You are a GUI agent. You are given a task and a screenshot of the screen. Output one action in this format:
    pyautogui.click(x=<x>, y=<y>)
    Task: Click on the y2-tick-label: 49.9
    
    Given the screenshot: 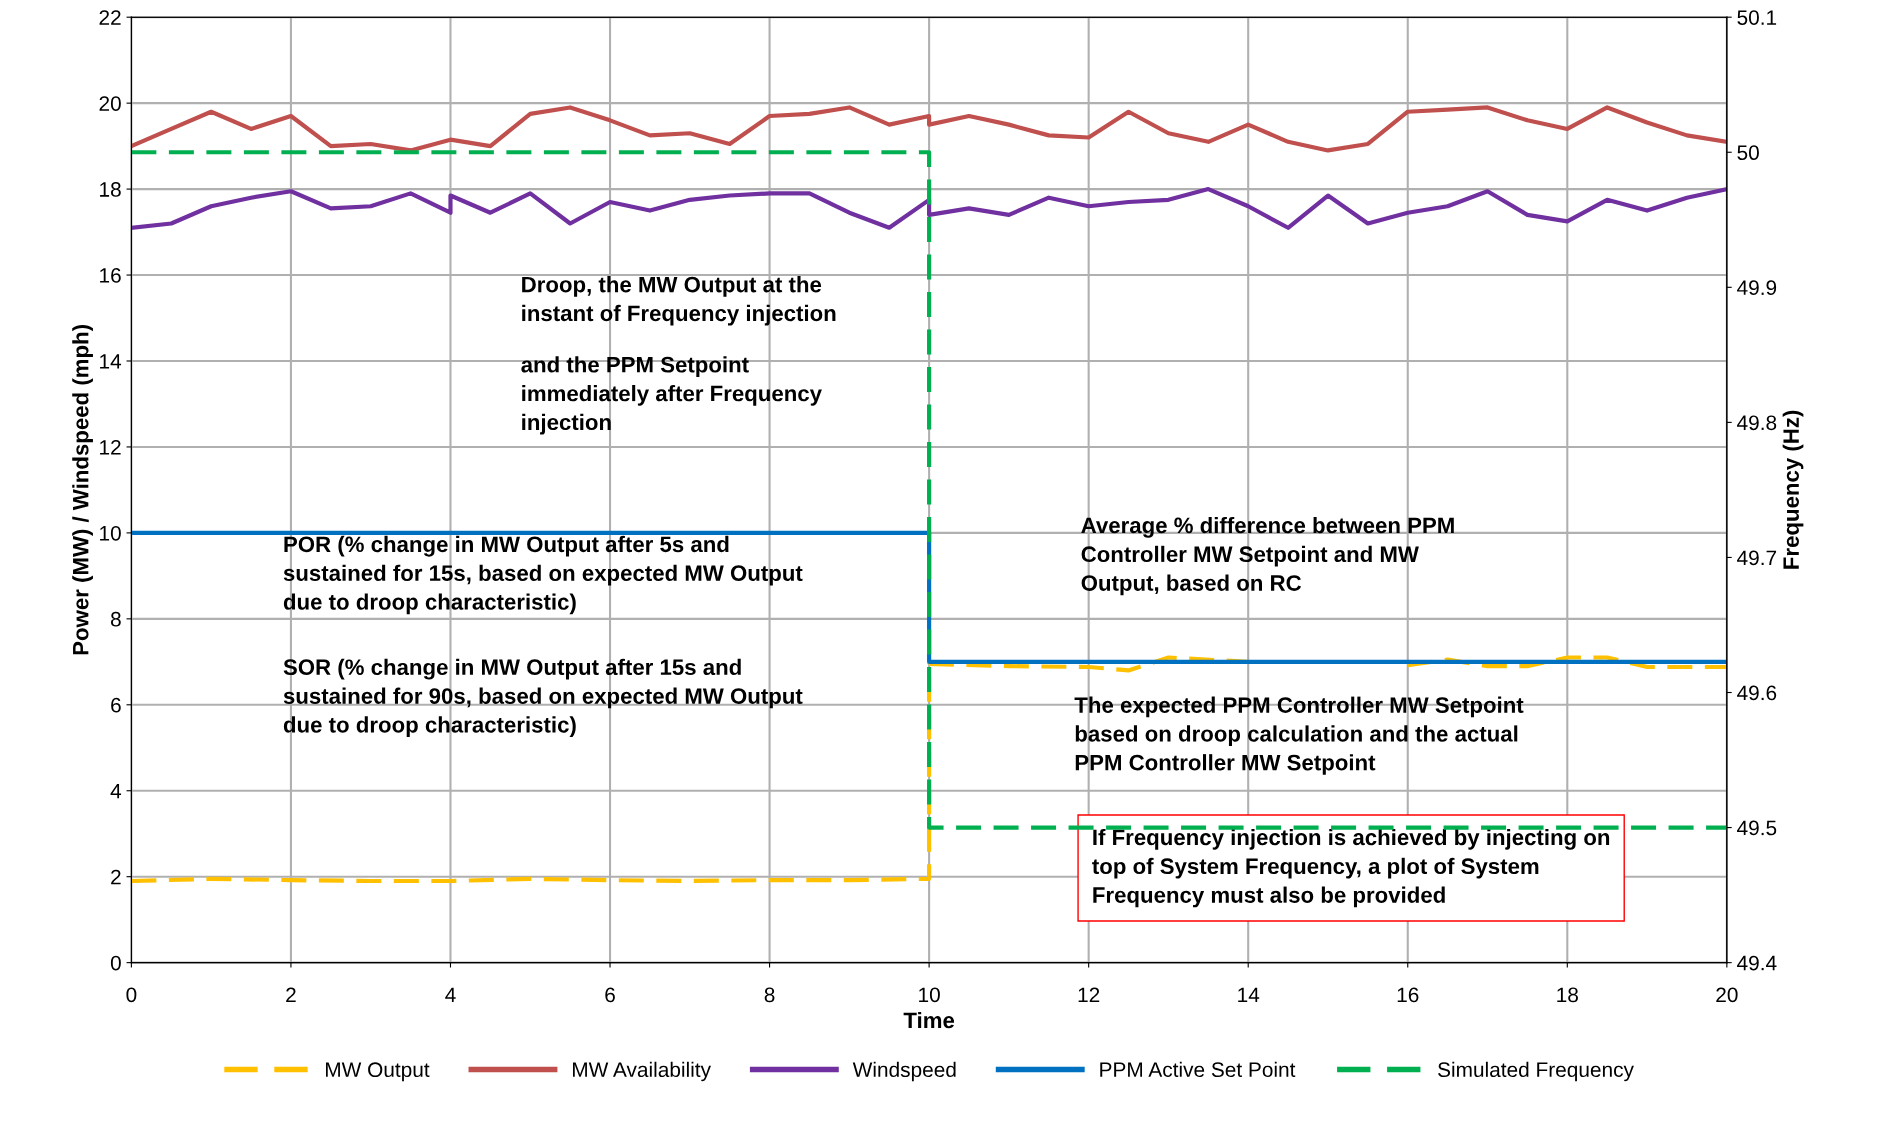 What is the action you would take?
    pyautogui.click(x=1757, y=288)
    